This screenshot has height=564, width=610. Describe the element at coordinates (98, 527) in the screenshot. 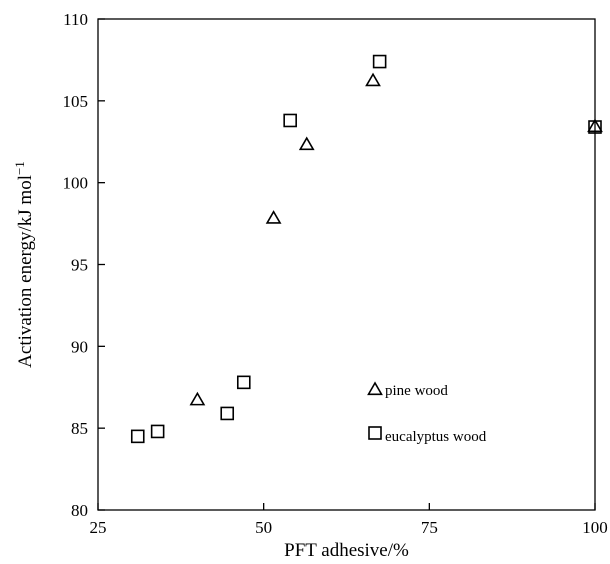

I see `x-tick-label: 25` at that location.